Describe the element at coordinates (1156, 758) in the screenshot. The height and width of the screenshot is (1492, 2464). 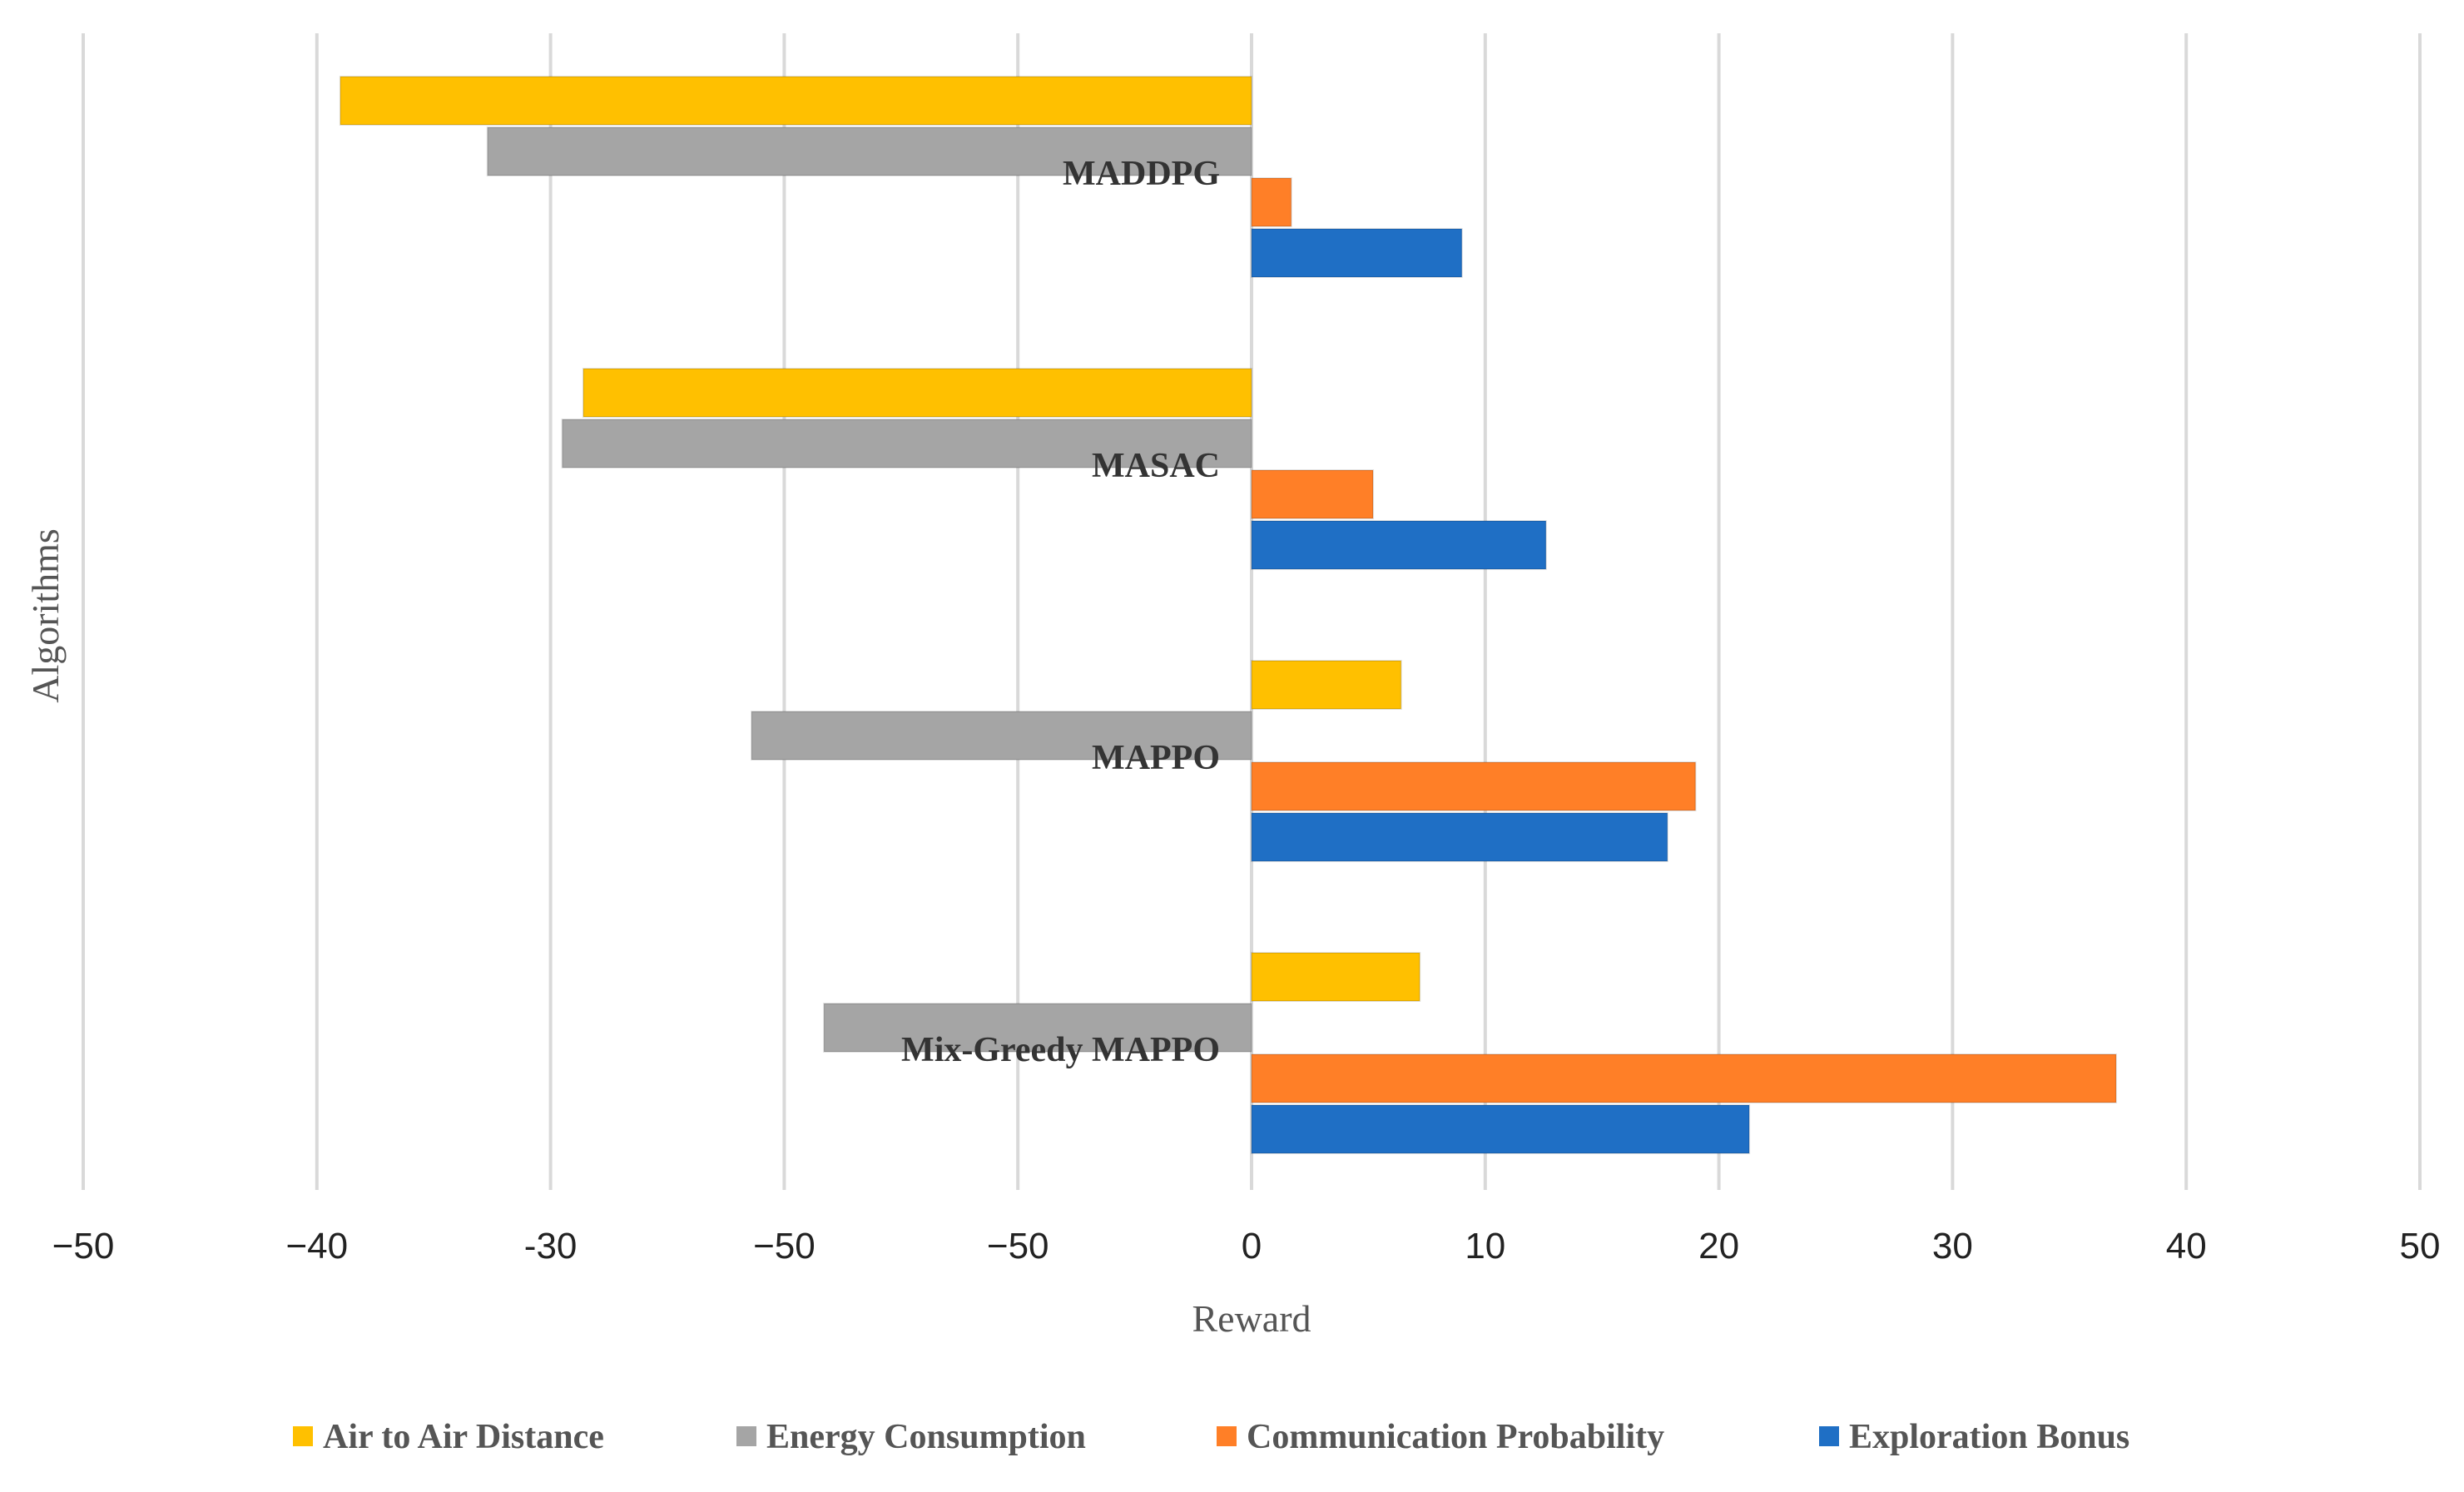
I see `category-label-mappo: MAPPO` at that location.